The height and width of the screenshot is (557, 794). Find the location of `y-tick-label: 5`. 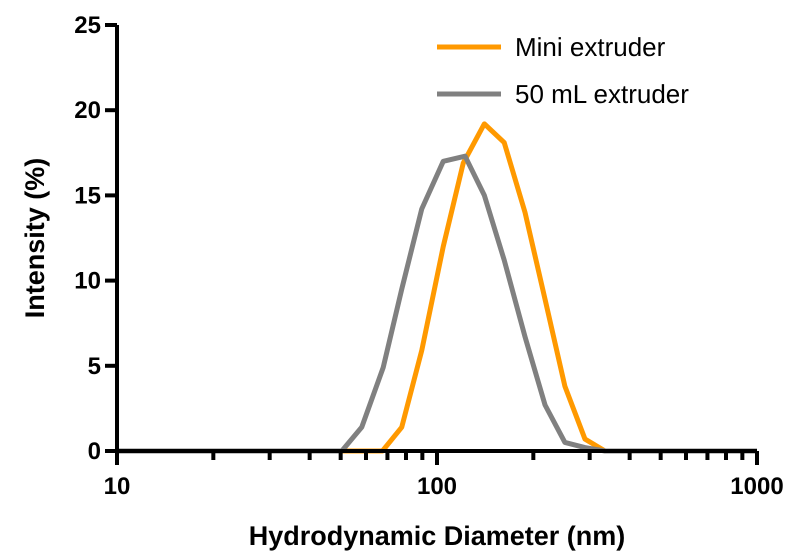

y-tick-label: 5 is located at coordinates (94, 366).